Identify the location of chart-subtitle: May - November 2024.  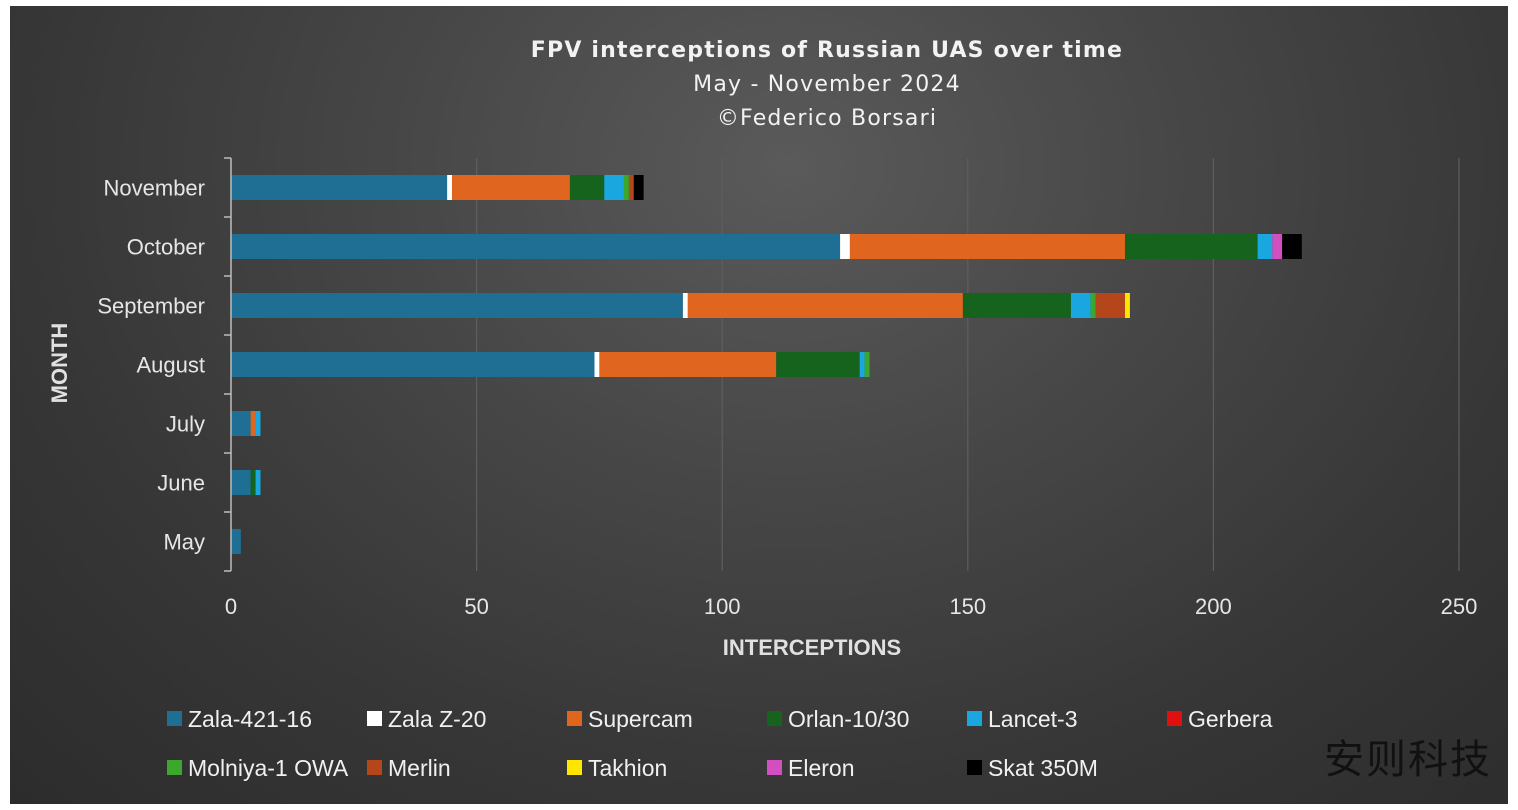
(827, 84).